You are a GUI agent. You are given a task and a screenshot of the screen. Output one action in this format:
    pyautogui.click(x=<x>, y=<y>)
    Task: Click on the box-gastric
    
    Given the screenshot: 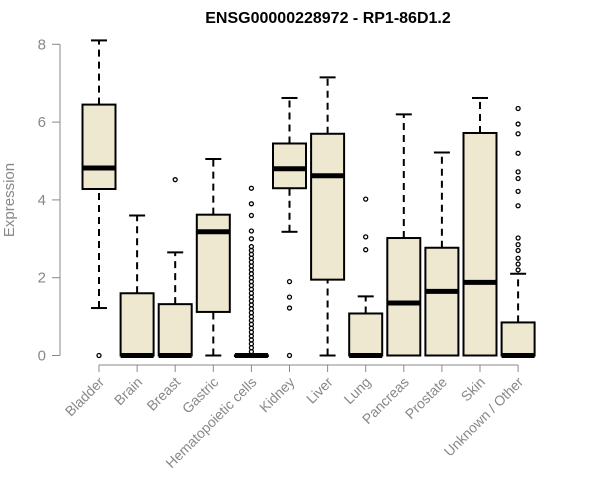 What is the action you would take?
    pyautogui.click(x=213, y=257)
    